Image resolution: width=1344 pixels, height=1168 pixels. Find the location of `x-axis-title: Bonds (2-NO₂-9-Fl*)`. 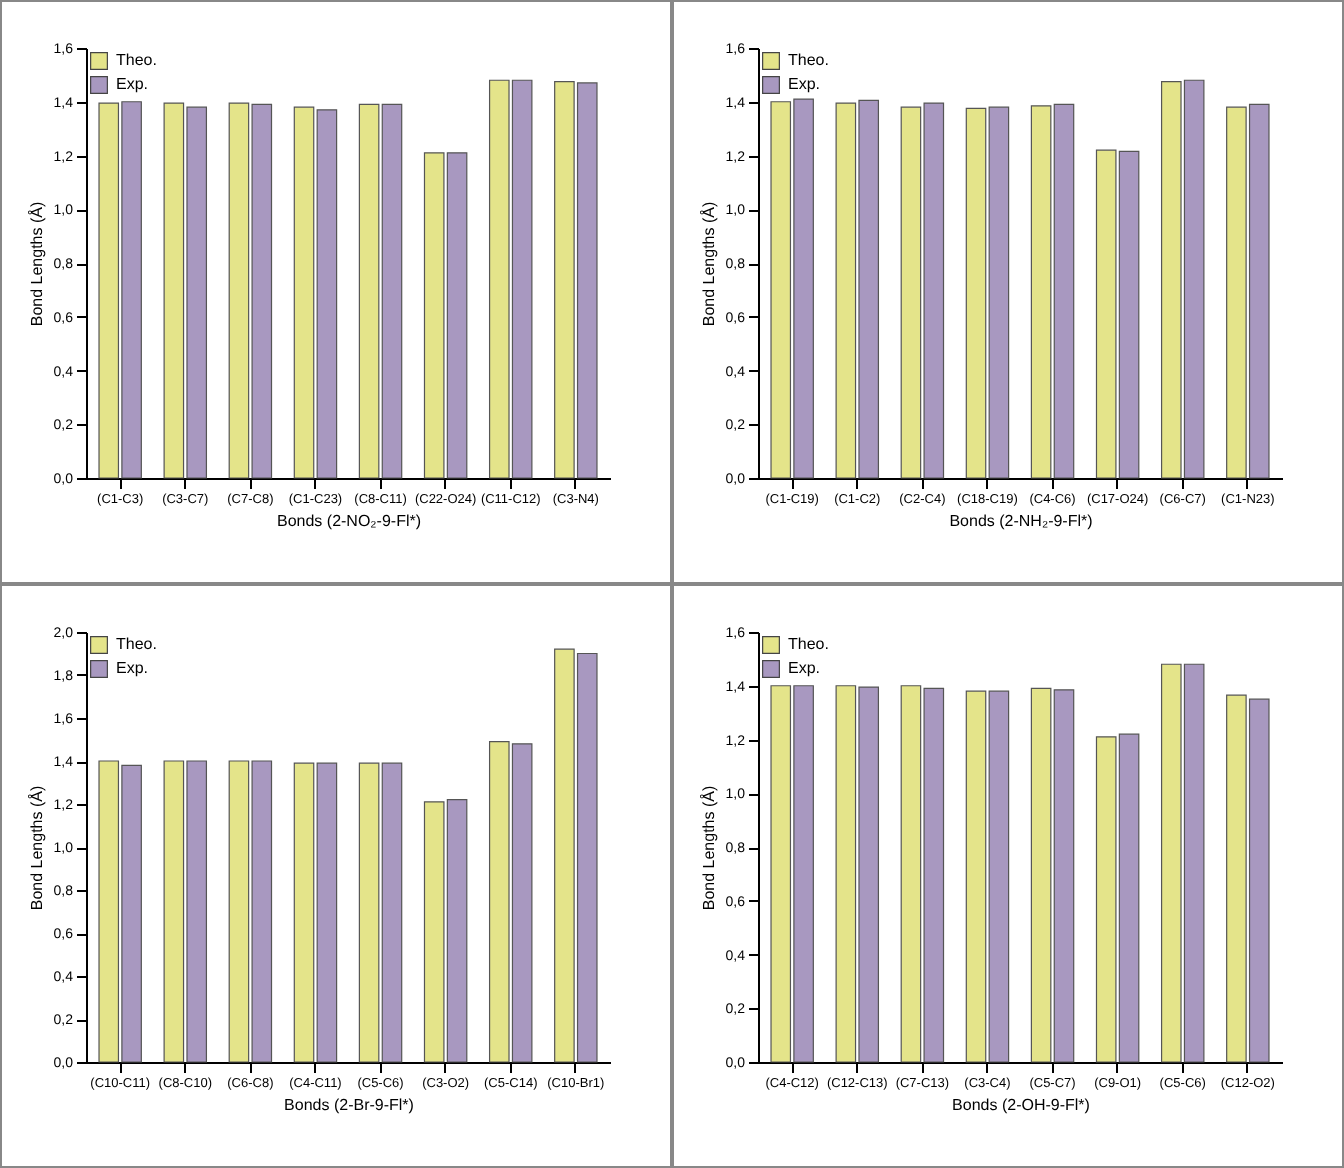

x-axis-title: Bonds (2-NO₂-9-Fl*) is located at coordinates (349, 521).